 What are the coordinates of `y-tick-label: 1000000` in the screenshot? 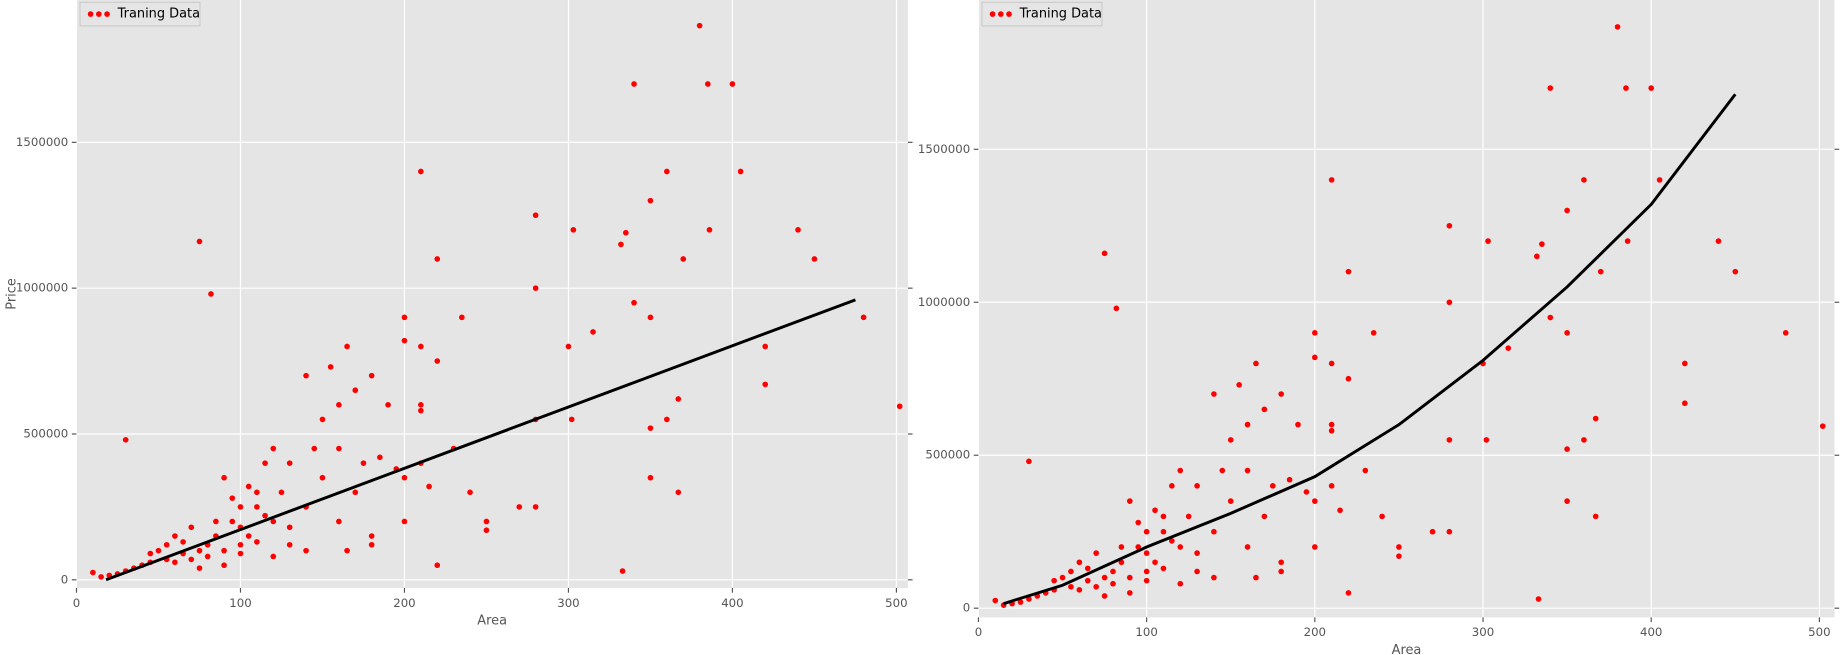 It's located at (42, 288).